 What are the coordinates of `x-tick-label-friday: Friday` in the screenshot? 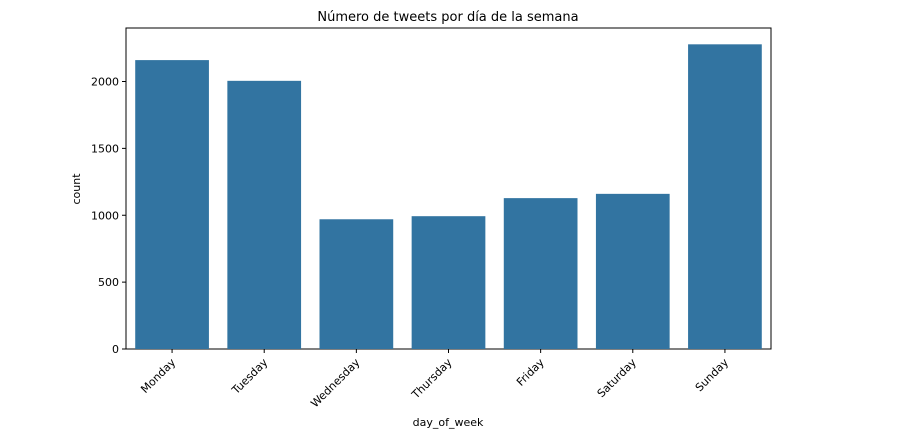 It's located at (530, 372).